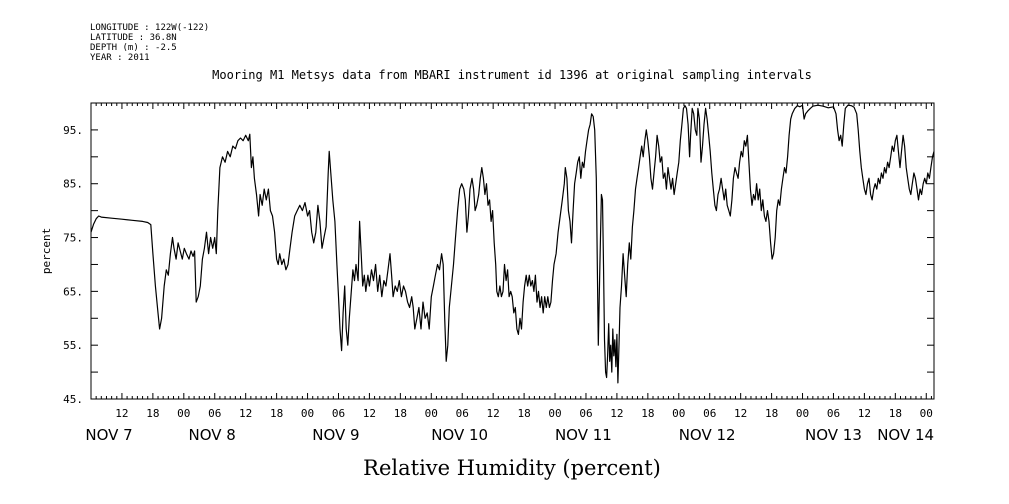  What do you see at coordinates (583, 435) in the screenshot?
I see `x-day-label: NOV 11` at bounding box center [583, 435].